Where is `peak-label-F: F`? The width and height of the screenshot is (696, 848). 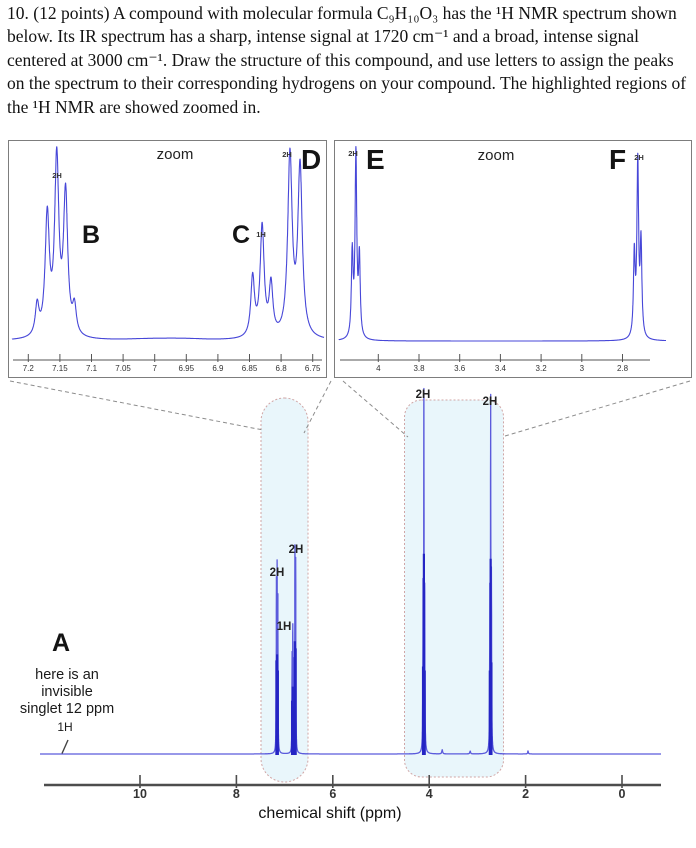 peak-label-F: F is located at coordinates (618, 159).